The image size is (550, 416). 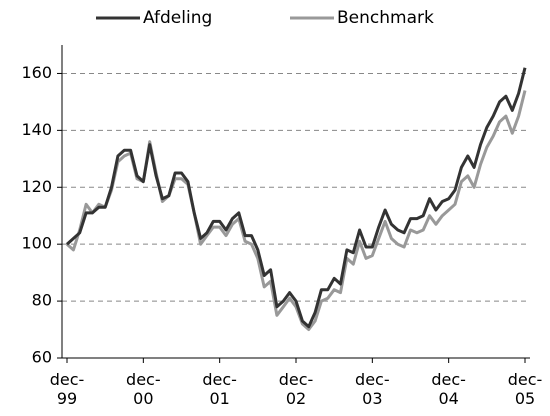 What do you see at coordinates (296, 389) in the screenshot?
I see `x-tick-label: dec-02` at bounding box center [296, 389].